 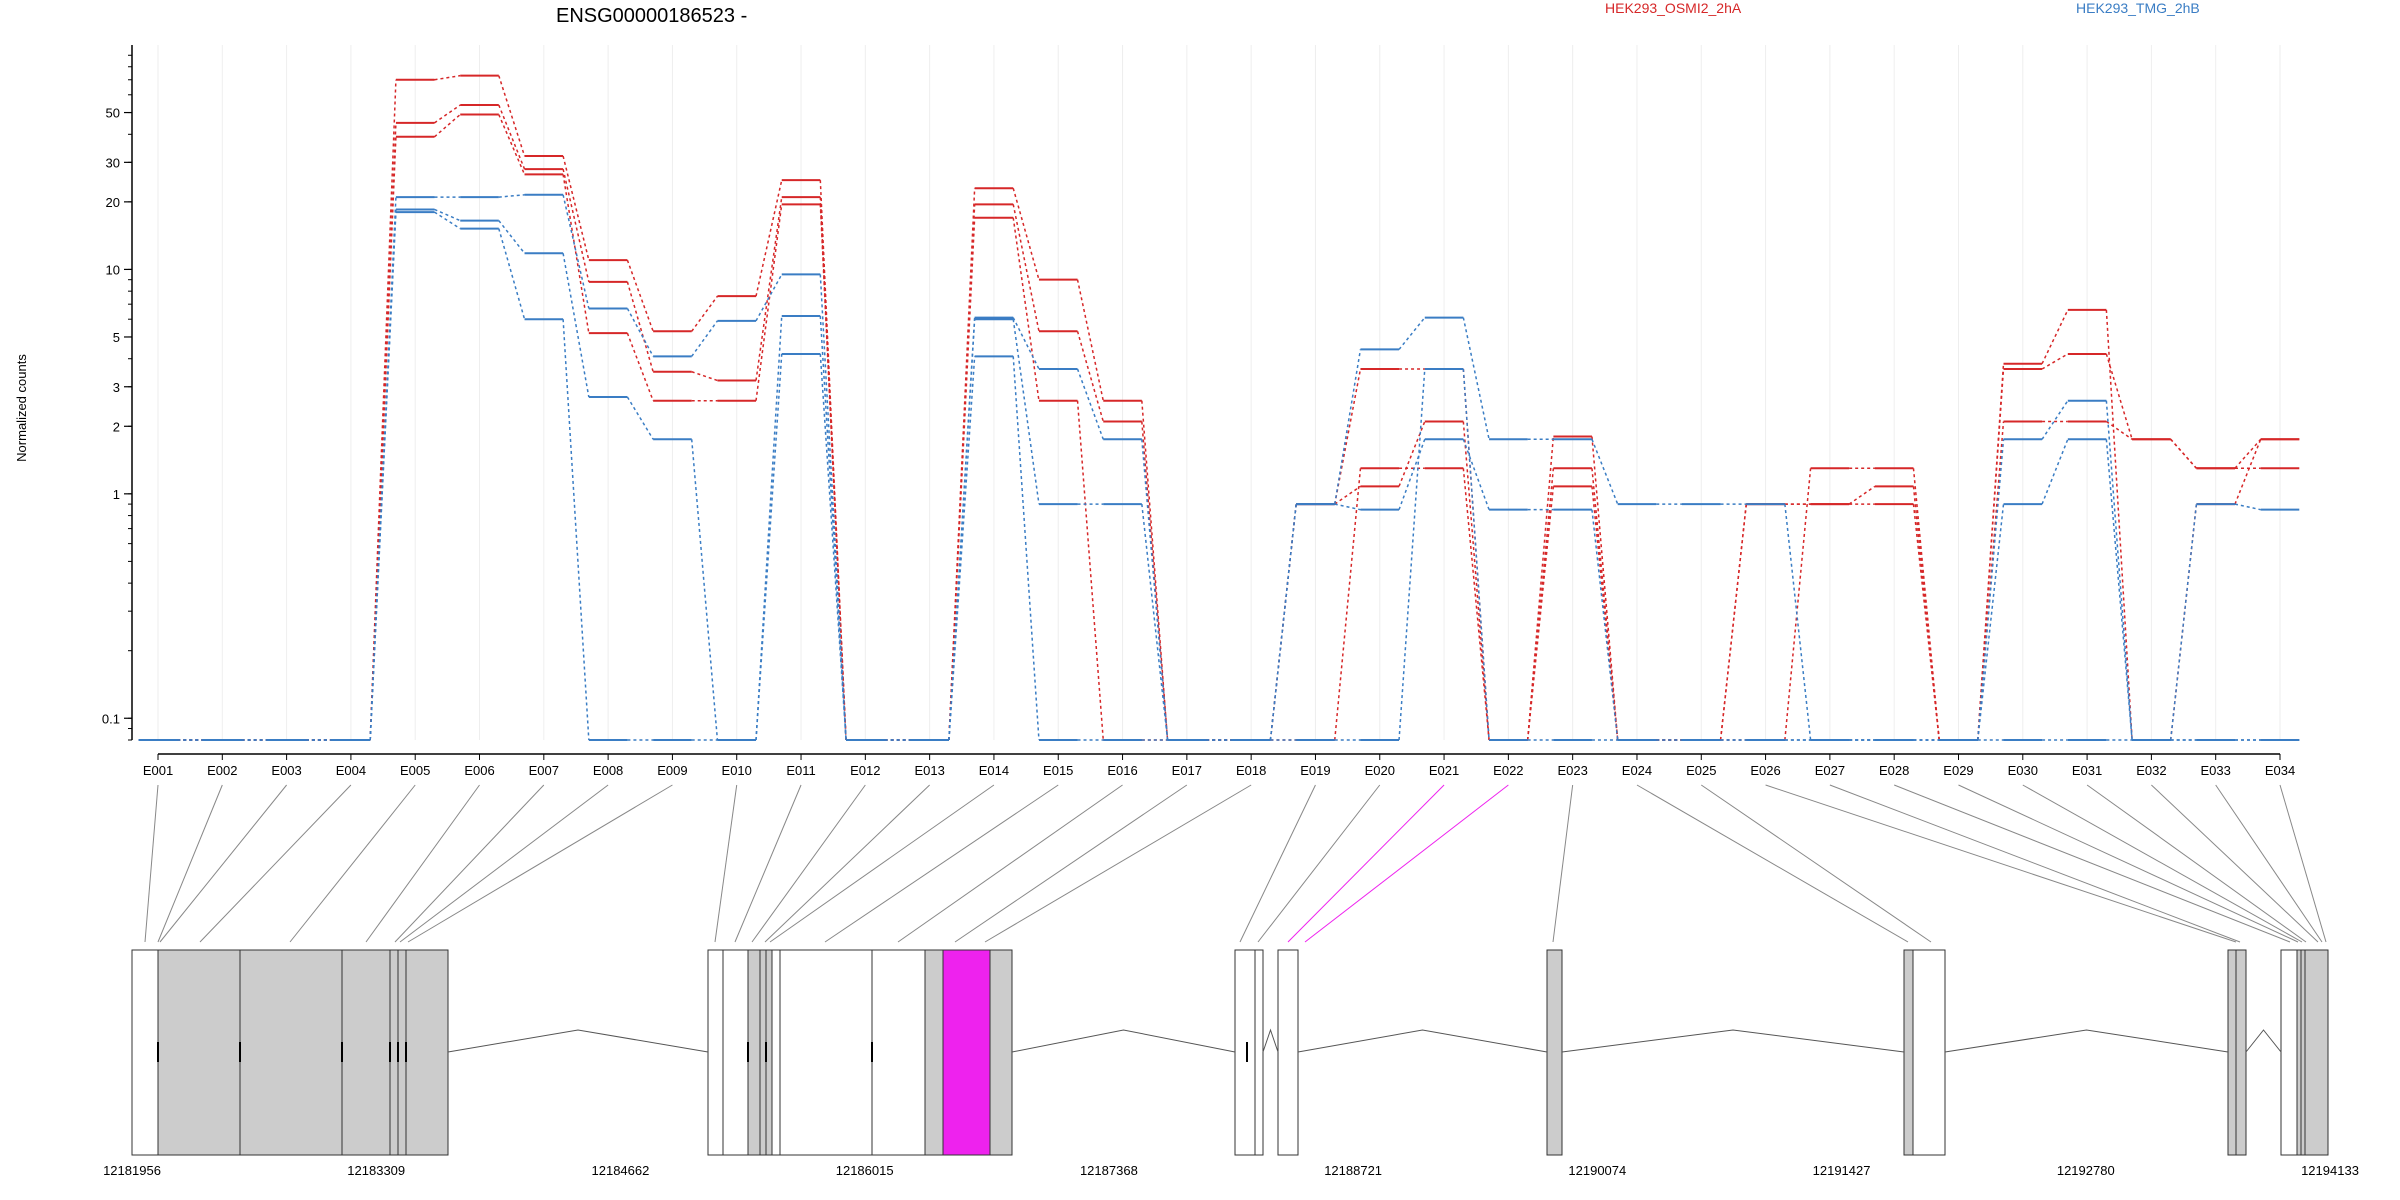 I want to click on chart-title: ENSG00000186523 -, so click(x=651, y=16).